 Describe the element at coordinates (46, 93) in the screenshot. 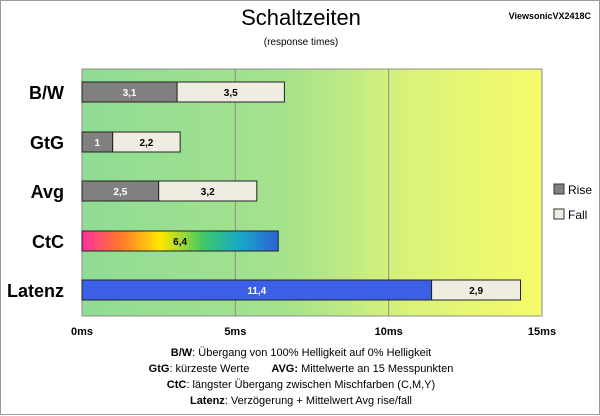

I see `category-label: B/W` at that location.